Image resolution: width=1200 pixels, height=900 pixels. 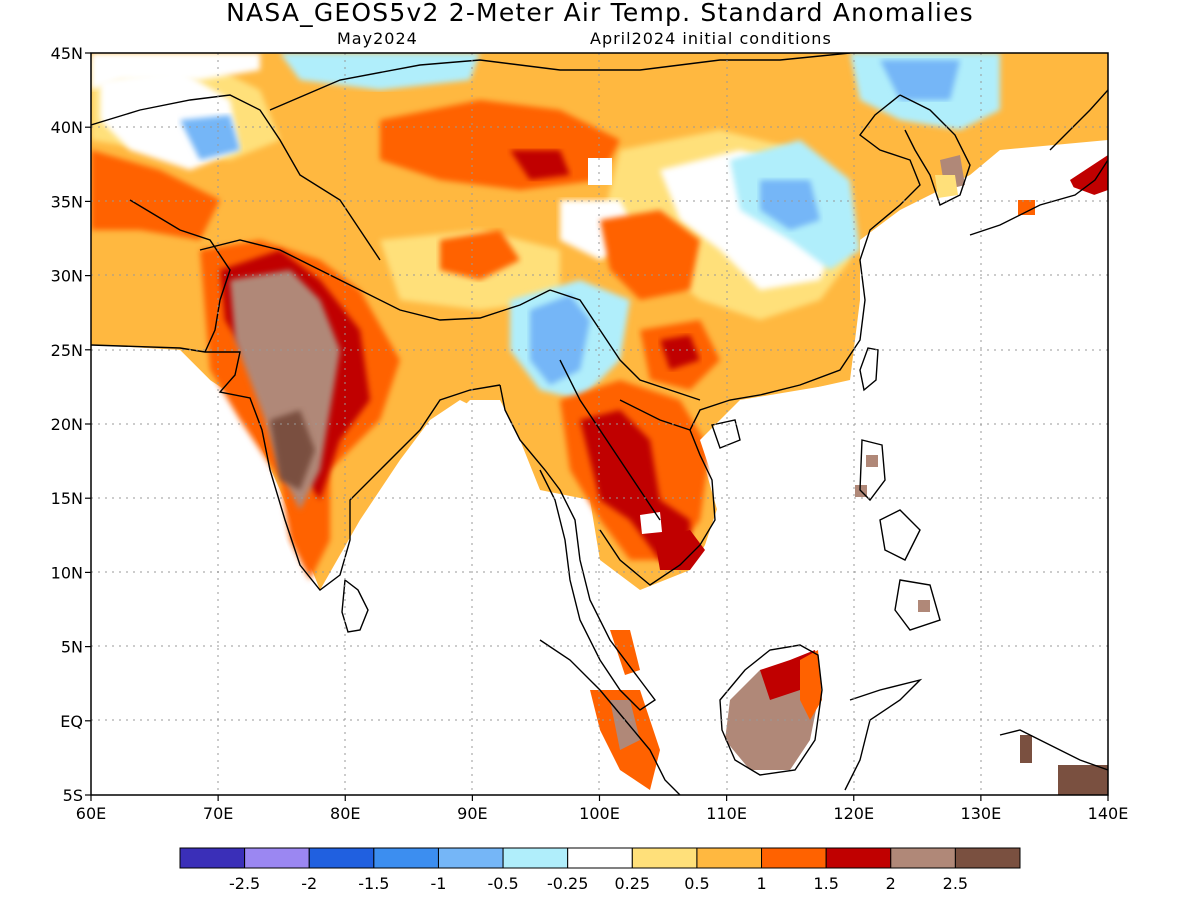 I want to click on coastline-philippines, so click(x=900, y=535).